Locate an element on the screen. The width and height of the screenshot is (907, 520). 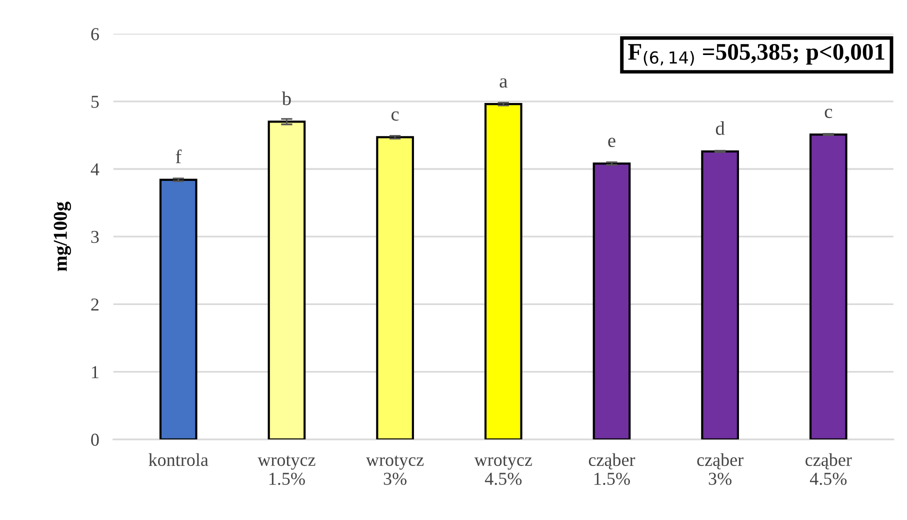
x-tick-label: wrotycz 3% is located at coordinates (395, 470).